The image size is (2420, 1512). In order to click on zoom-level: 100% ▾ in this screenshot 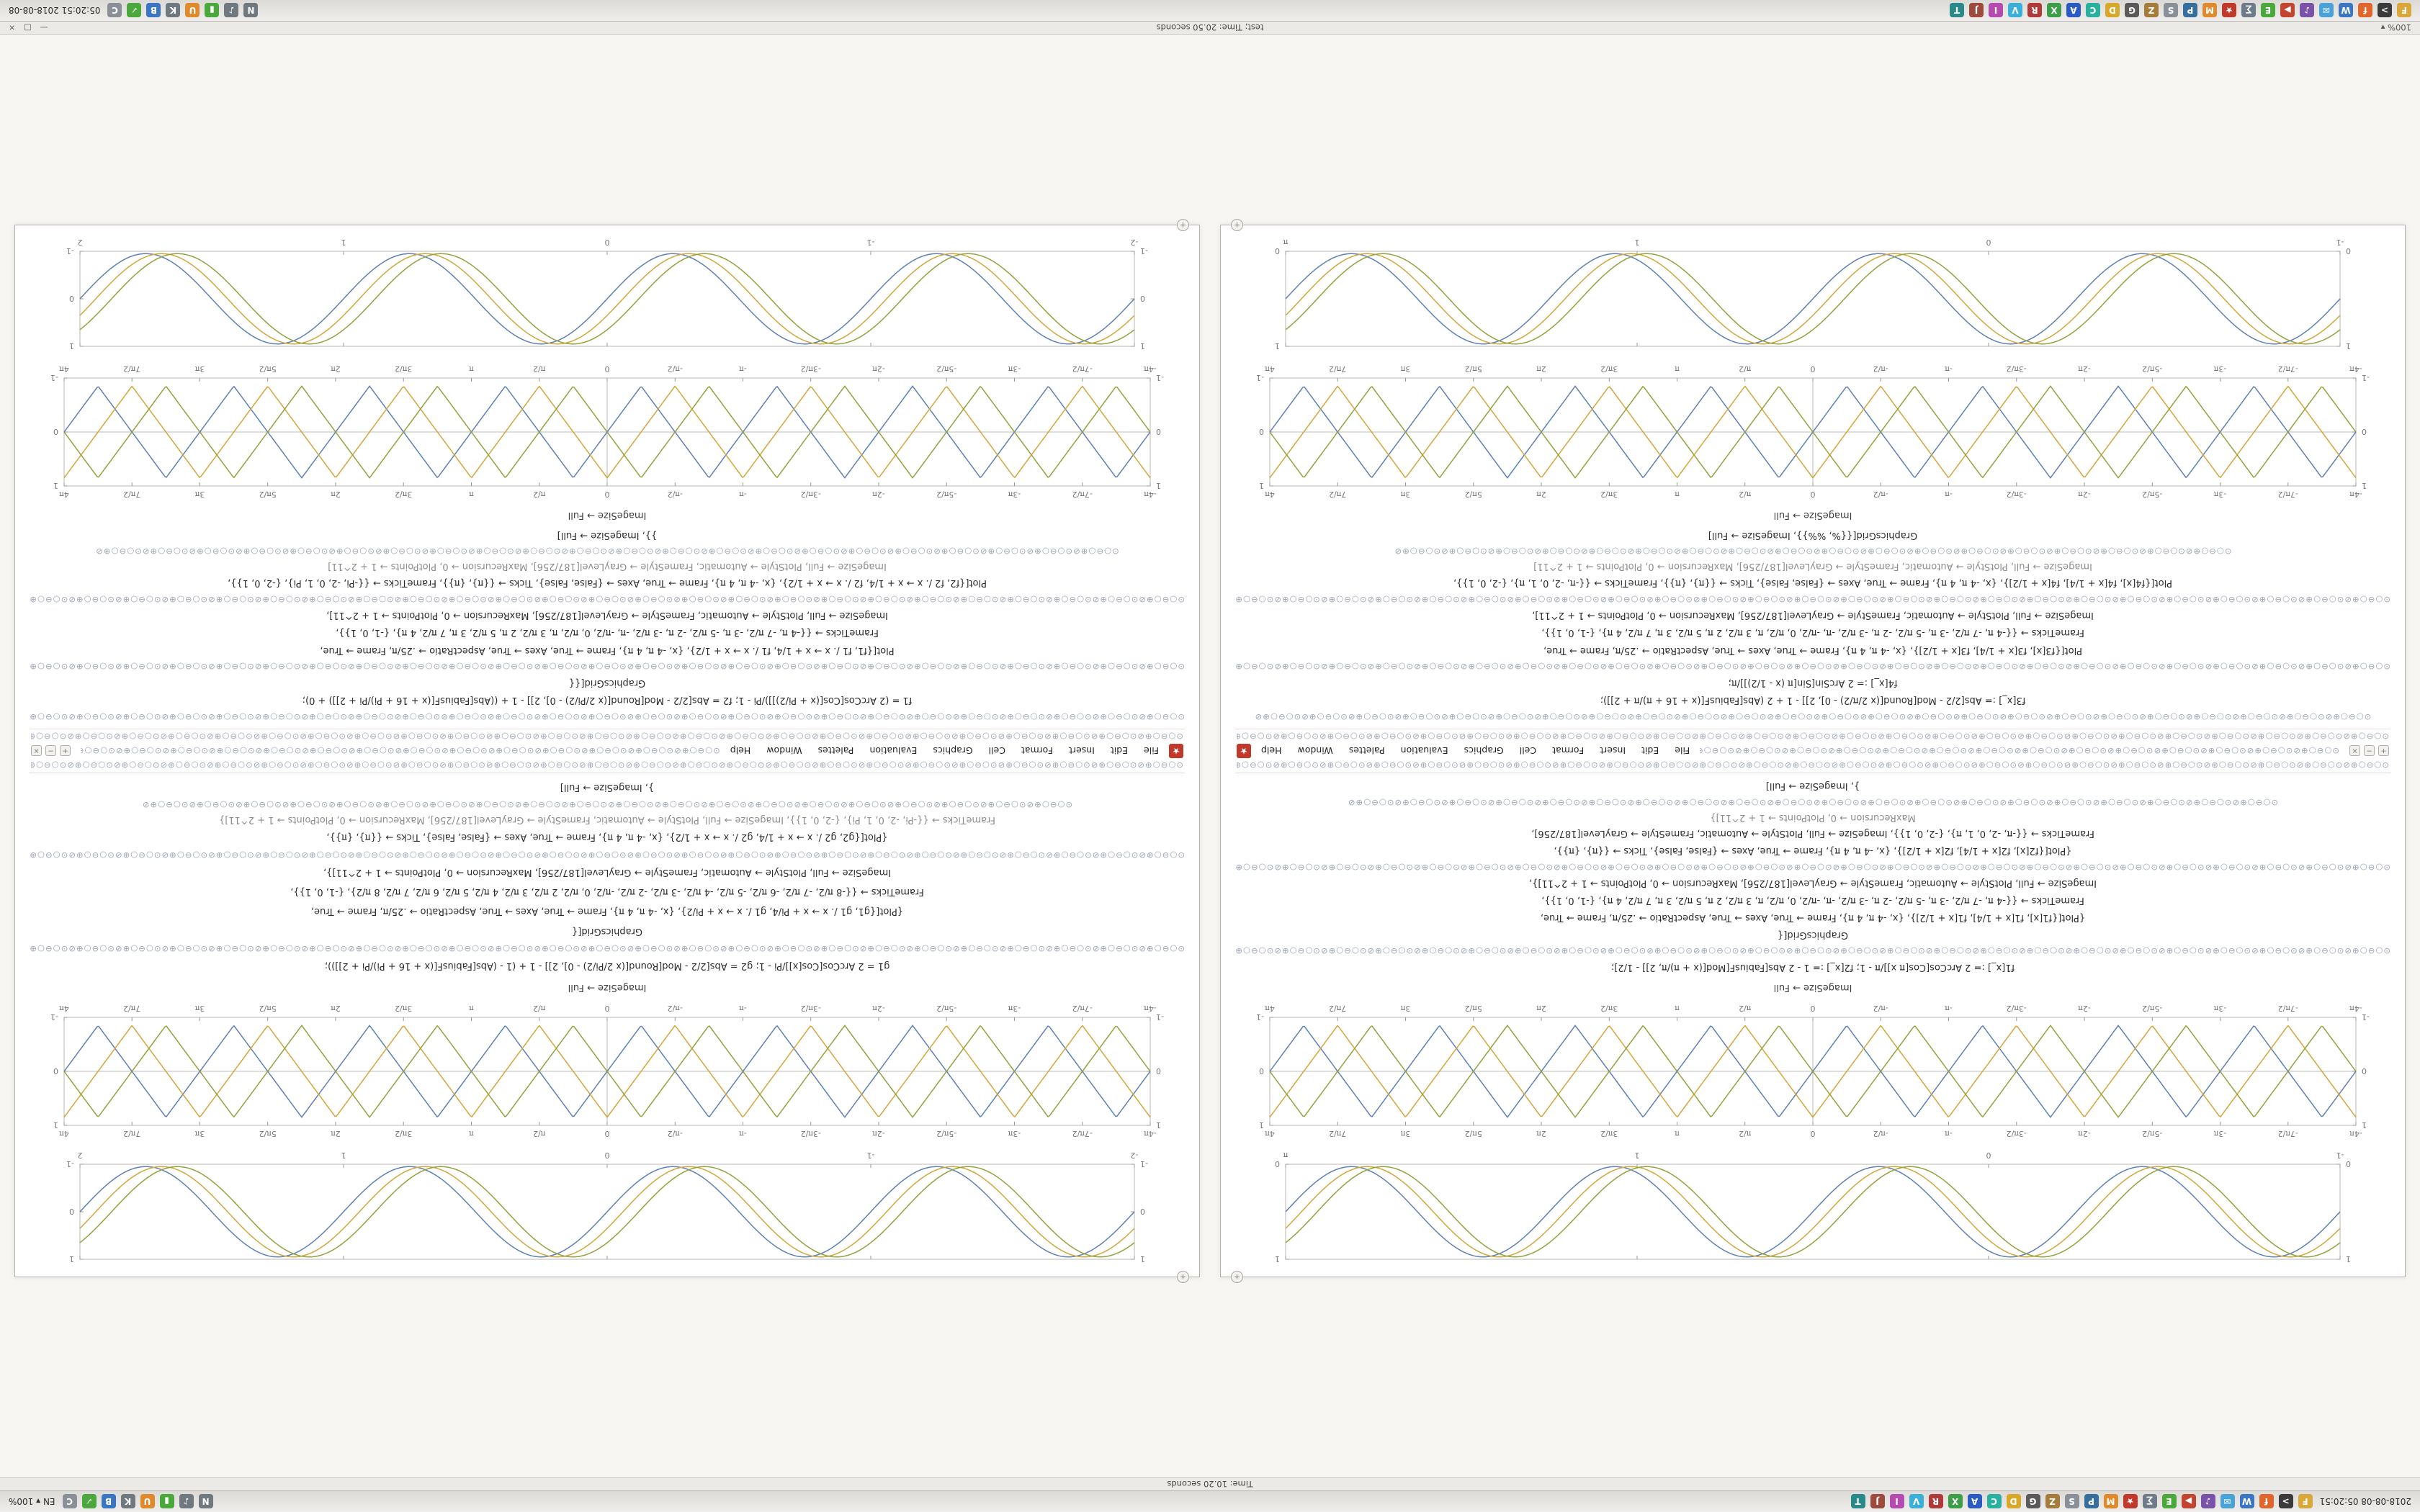, I will do `click(2395, 27)`.